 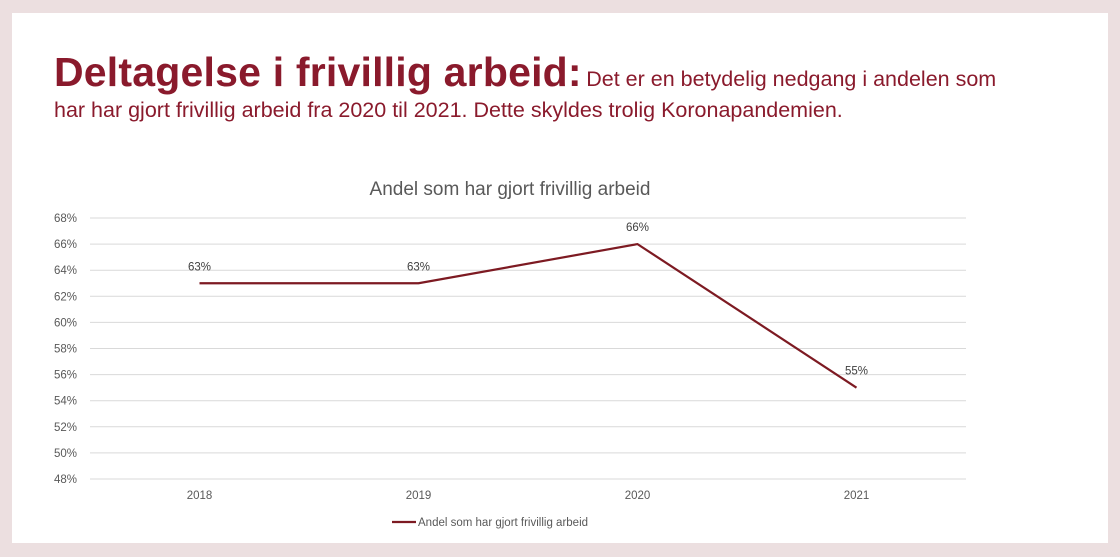 I want to click on data-label: 55%, so click(x=856, y=372).